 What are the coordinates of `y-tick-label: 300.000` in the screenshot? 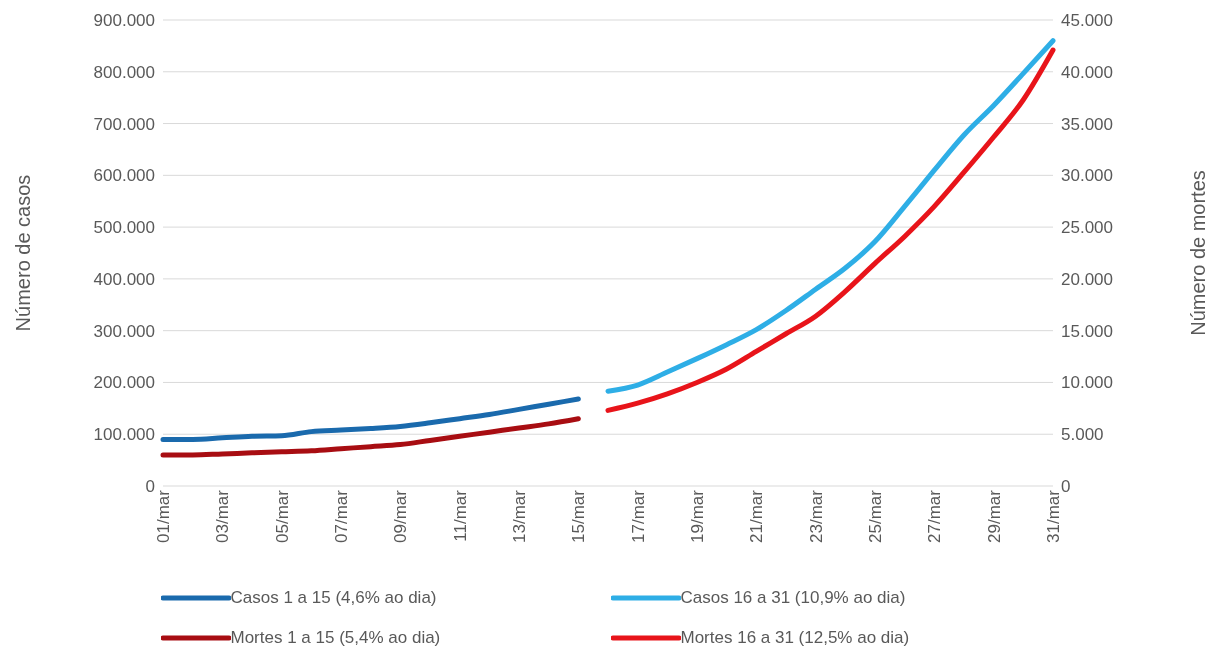 It's located at (124, 331).